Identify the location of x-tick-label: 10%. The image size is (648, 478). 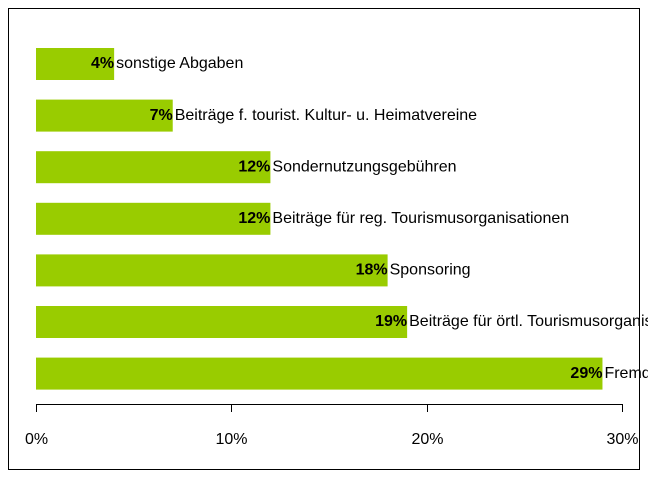
(231, 439).